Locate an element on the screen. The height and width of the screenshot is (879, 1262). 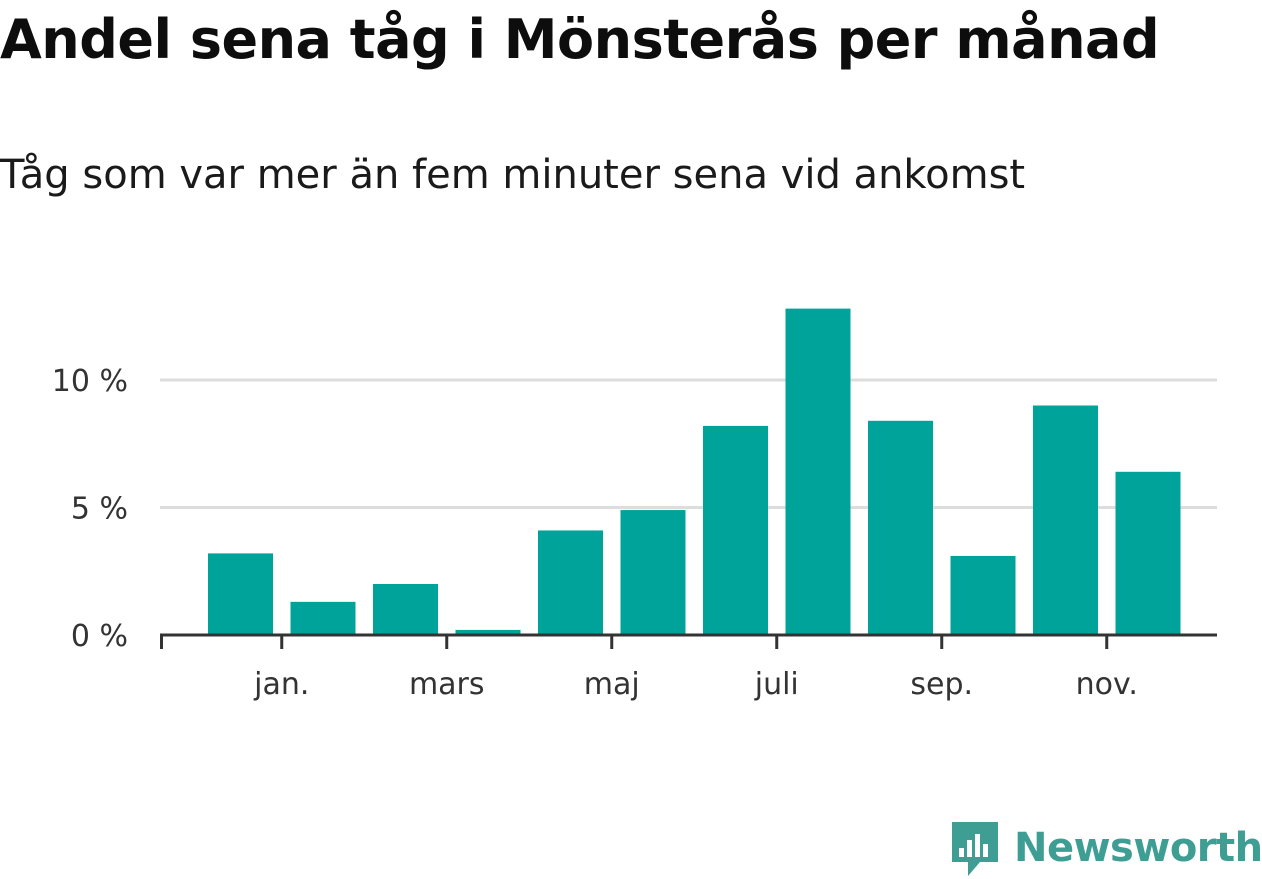
brand-logo: Newsworthy is located at coordinates (1106, 848).